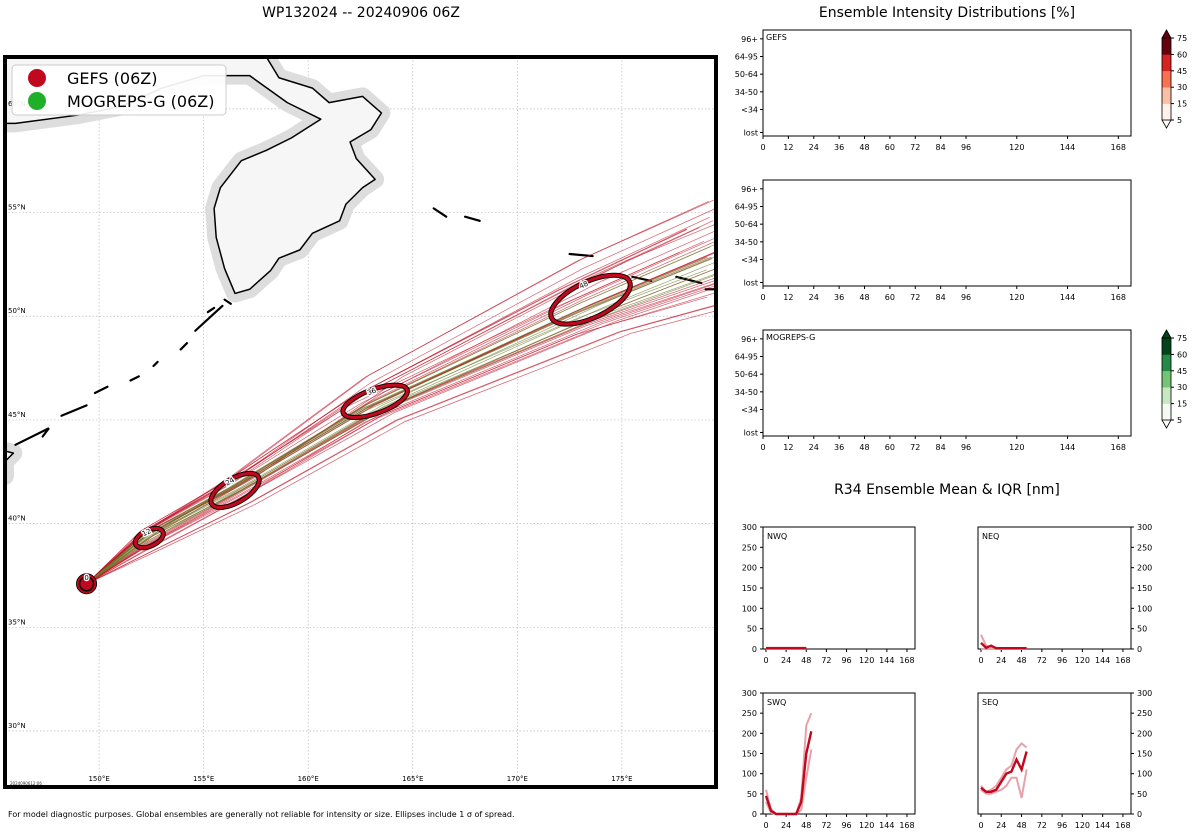 The image size is (1200, 840). I want to click on colorbar-tick-label: 75, so click(1182, 38).